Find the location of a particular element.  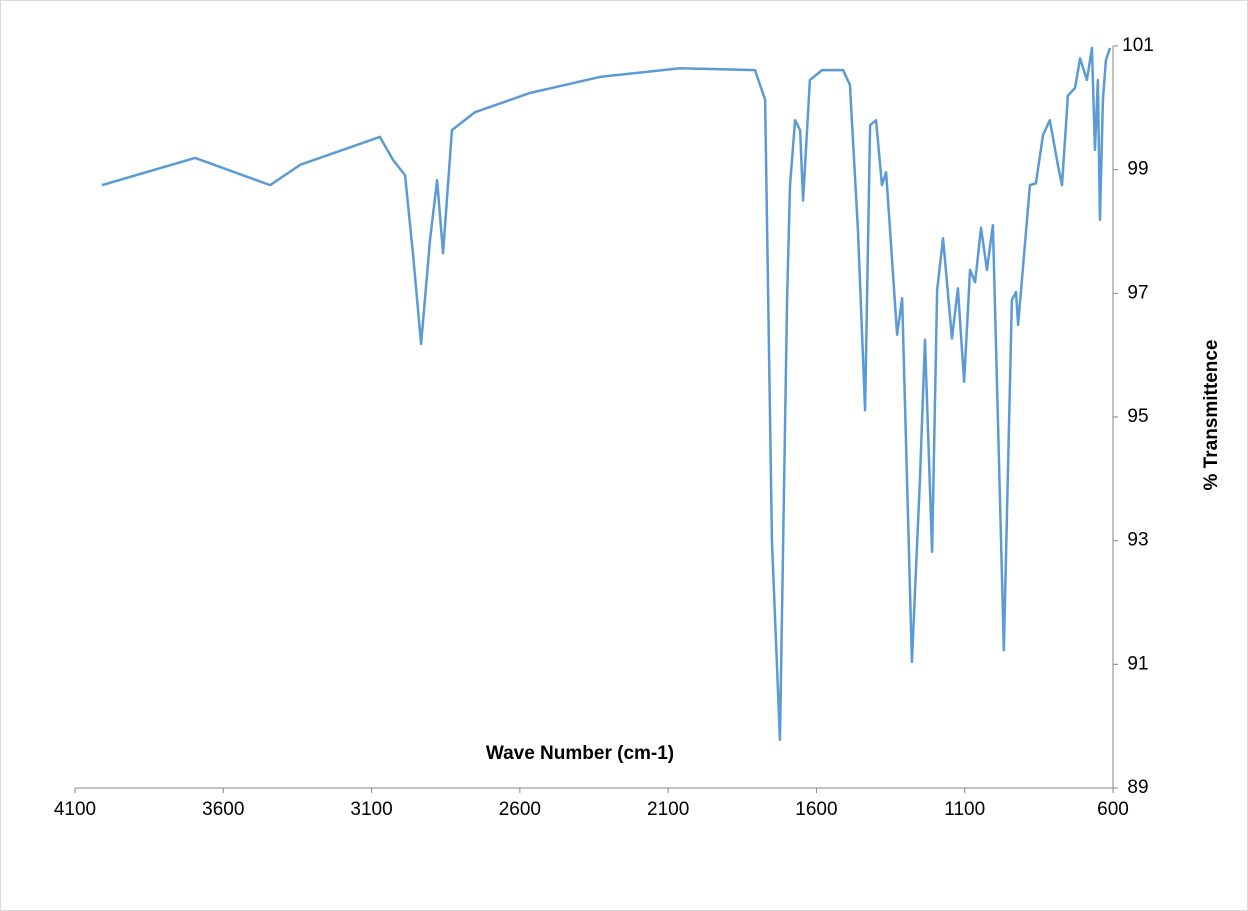

x-tick-label: 2100 is located at coordinates (668, 809).